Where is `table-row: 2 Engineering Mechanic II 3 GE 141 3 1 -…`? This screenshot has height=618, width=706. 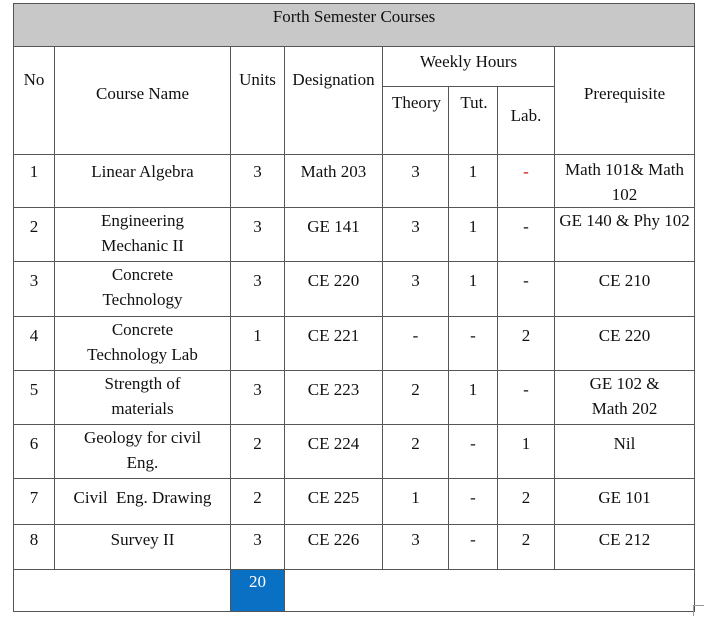
table-row: 2 Engineering Mechanic II 3 GE 141 3 1 -… is located at coordinates (354, 234).